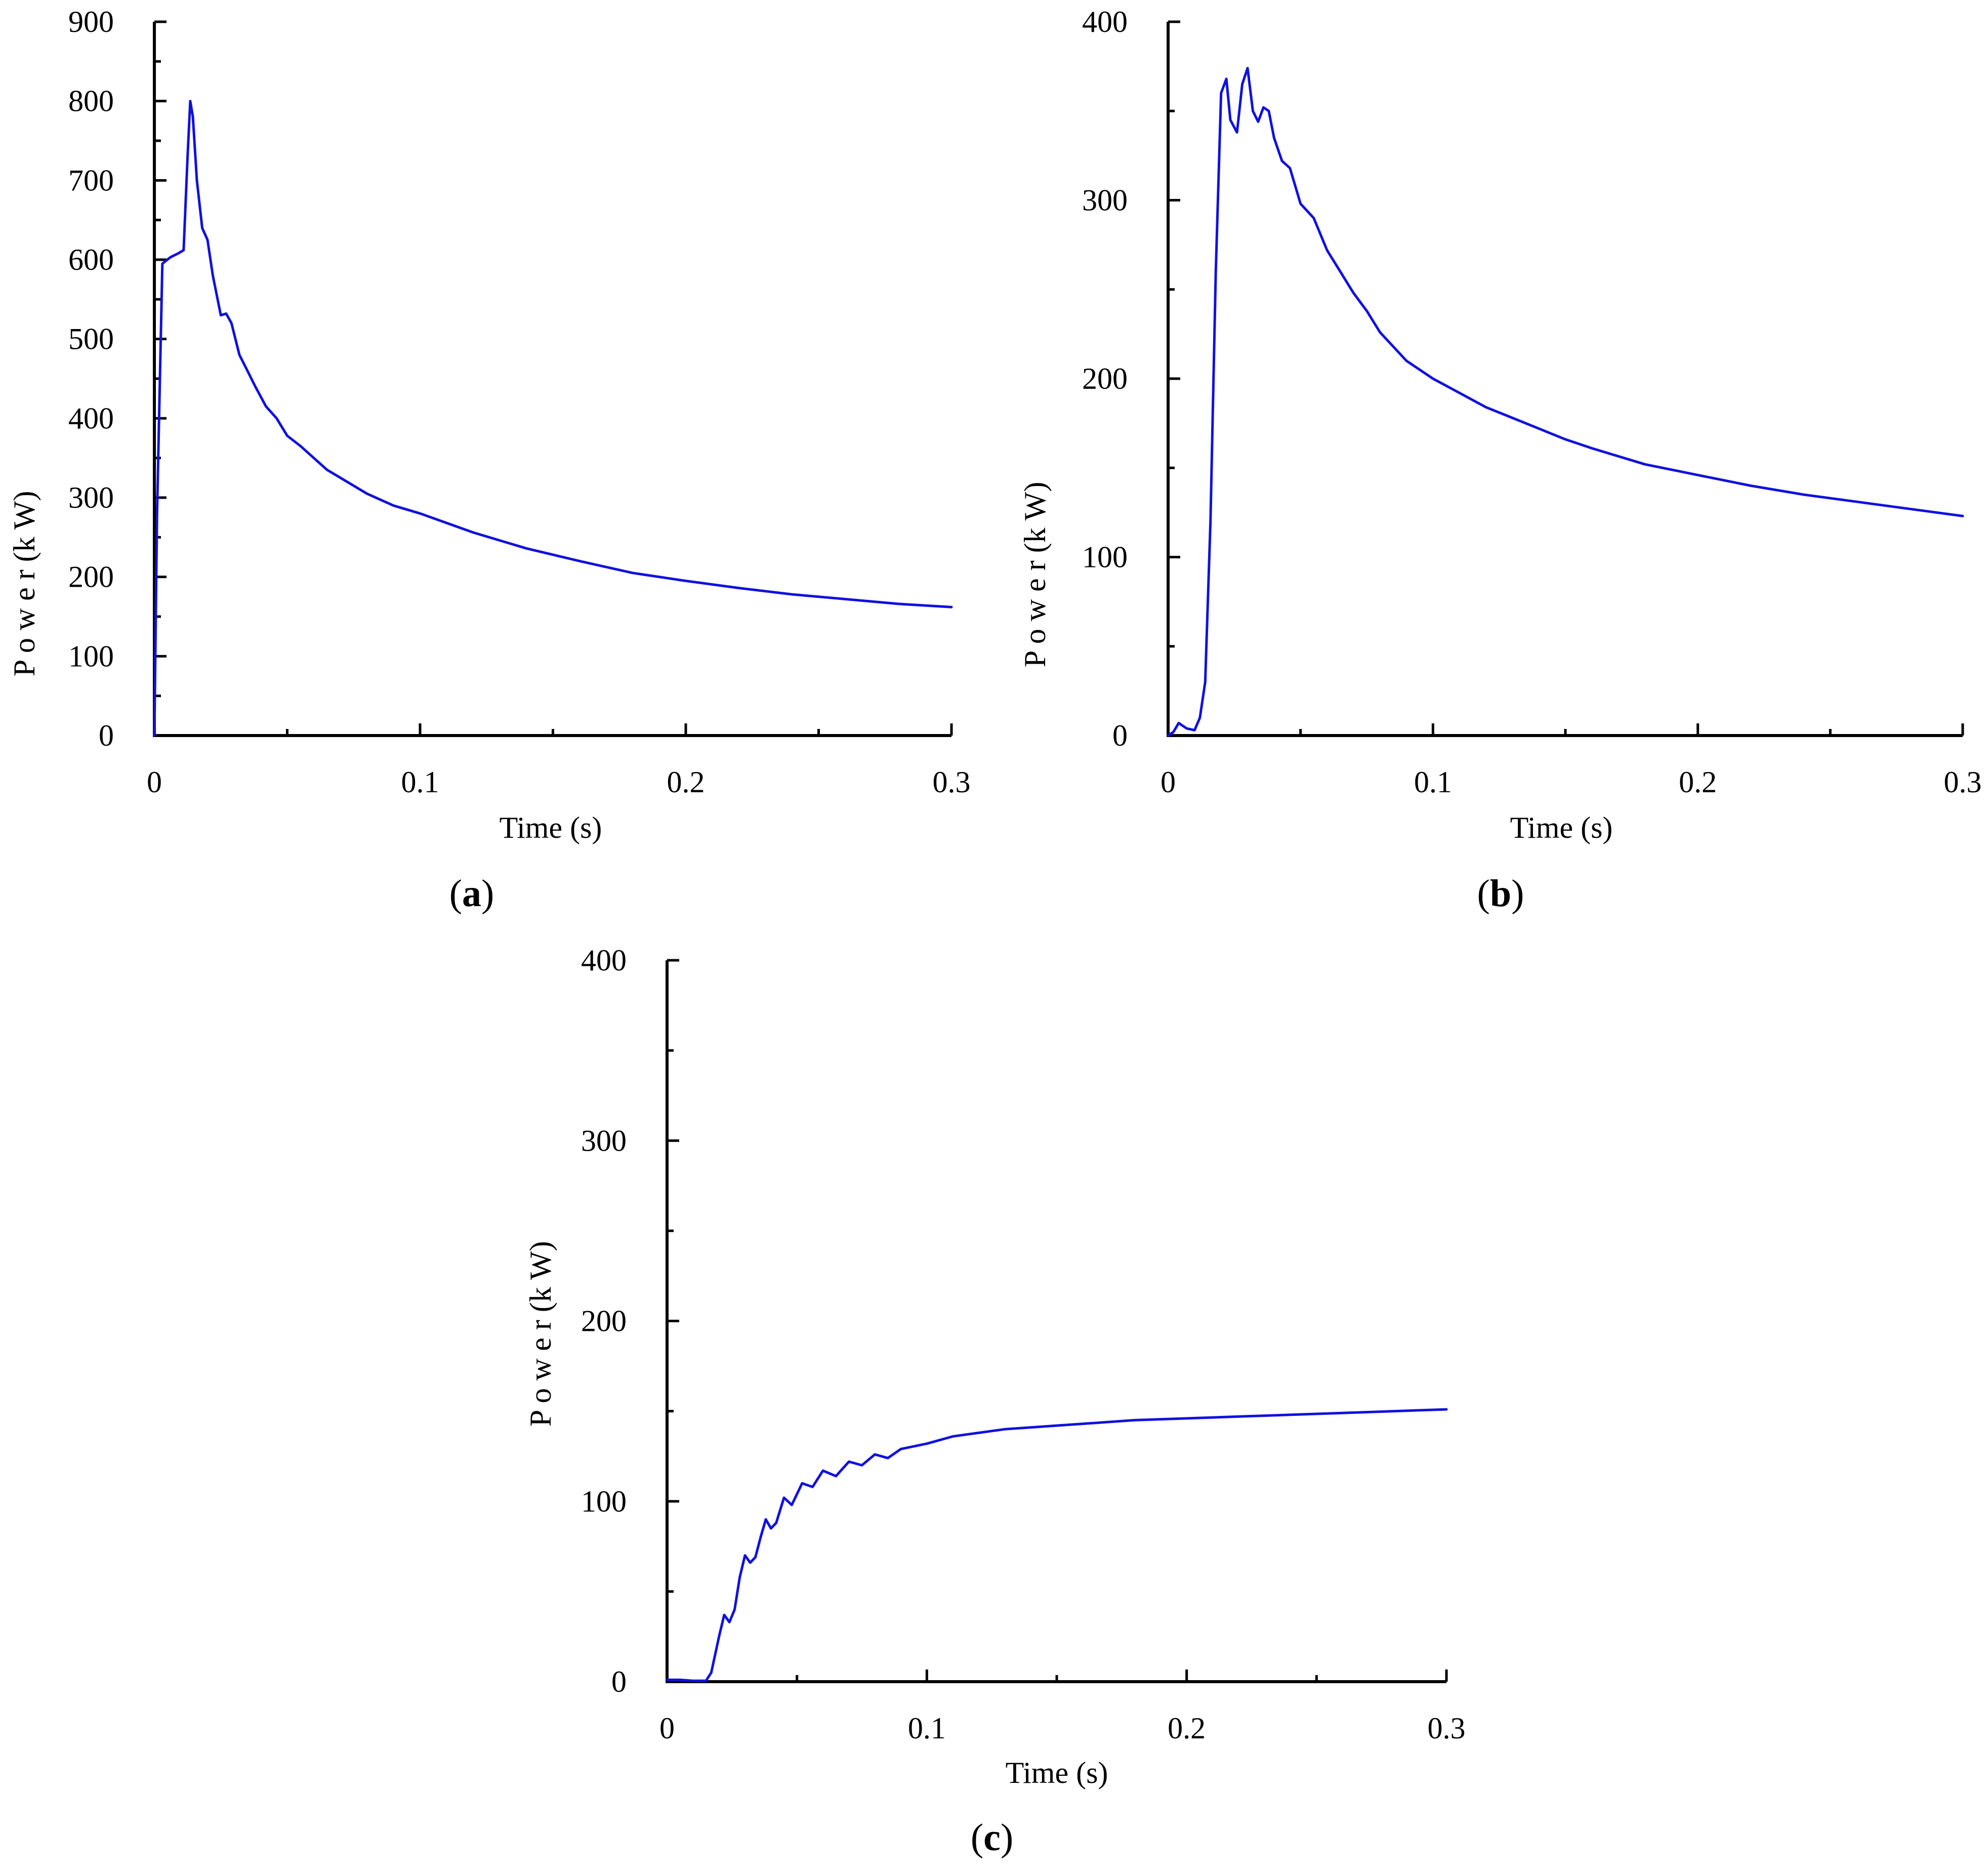  I want to click on series-line-panel-a, so click(553, 419).